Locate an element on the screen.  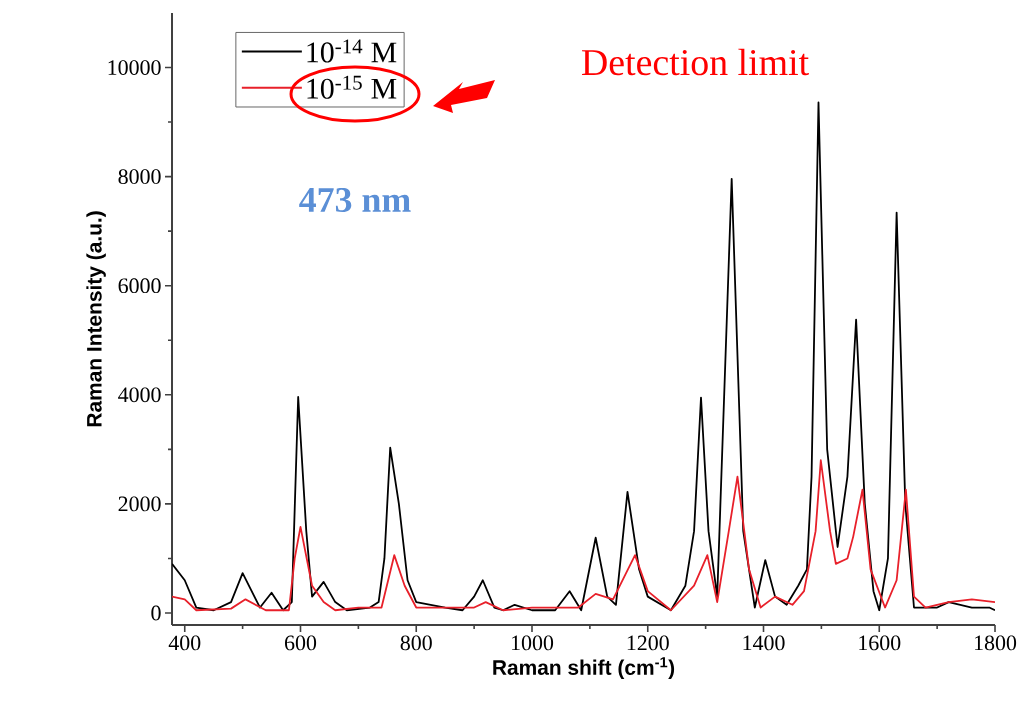
x-tick-label: 1200 is located at coordinates (648, 643).